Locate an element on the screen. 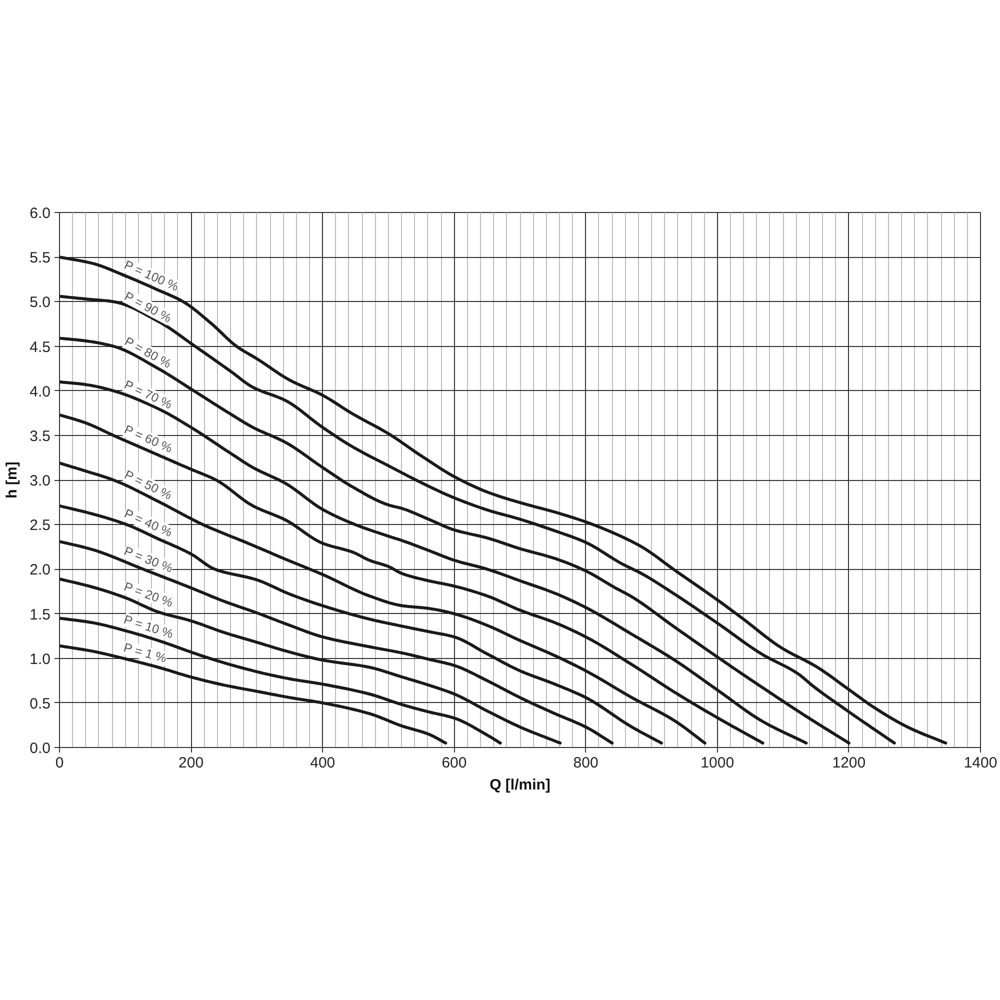 The image size is (1000, 1000). y-tick-label: 6.0 is located at coordinates (40, 213).